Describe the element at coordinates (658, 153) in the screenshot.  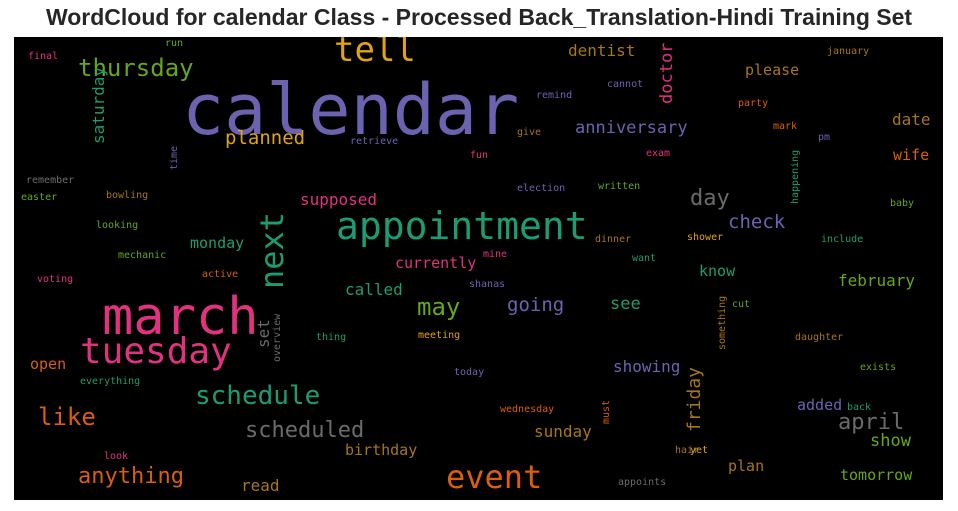
I see `word-exam: exam` at that location.